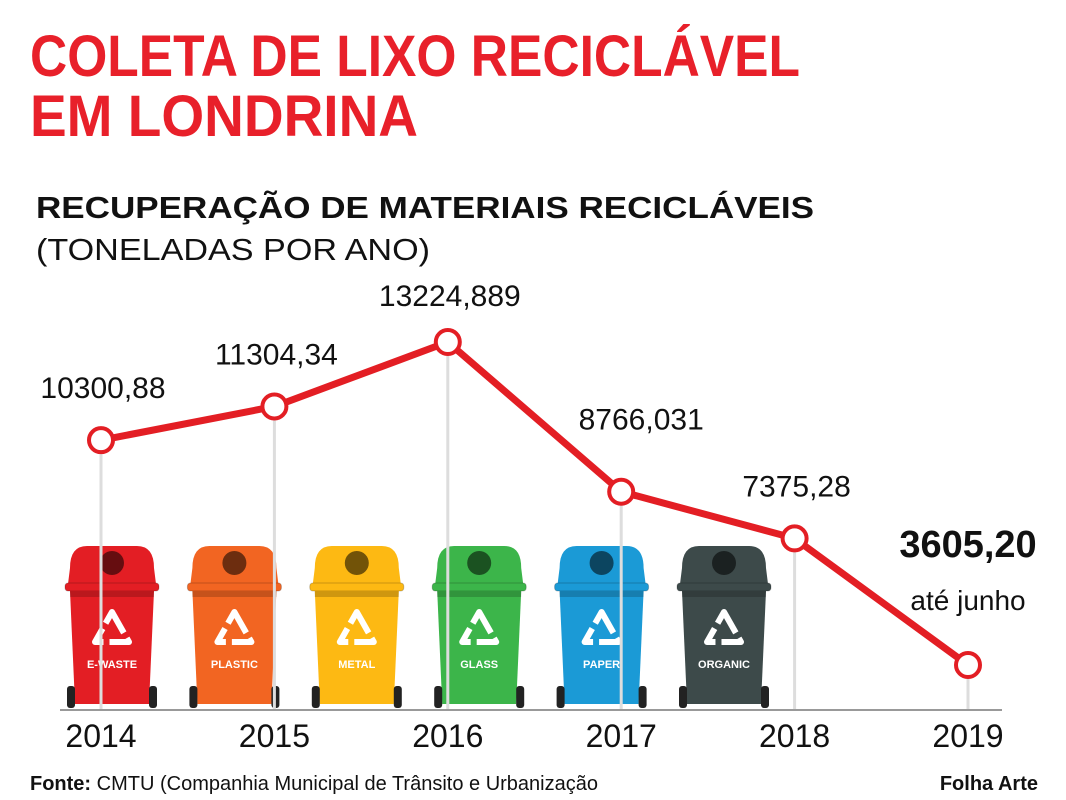 The image size is (1066, 800). Describe the element at coordinates (447, 736) in the screenshot. I see `x-tick-label: 2016` at that location.